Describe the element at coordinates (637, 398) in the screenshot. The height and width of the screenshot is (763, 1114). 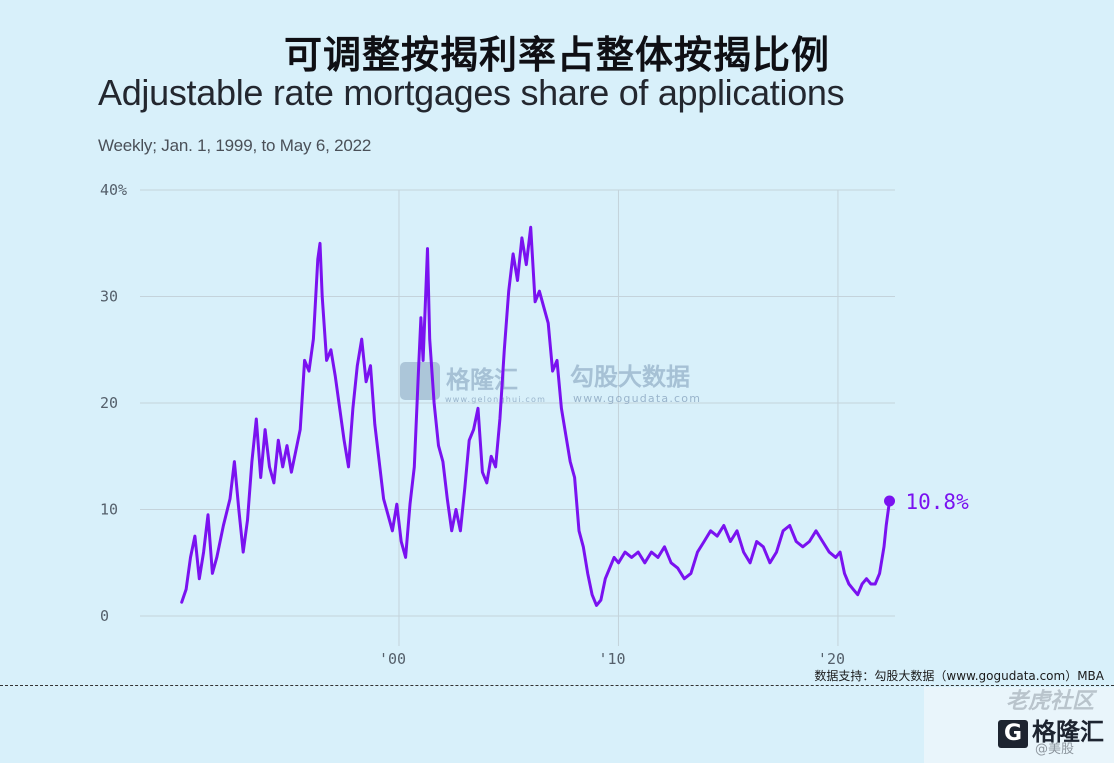
I see `watermark-url-2: www.gogudata.com` at that location.